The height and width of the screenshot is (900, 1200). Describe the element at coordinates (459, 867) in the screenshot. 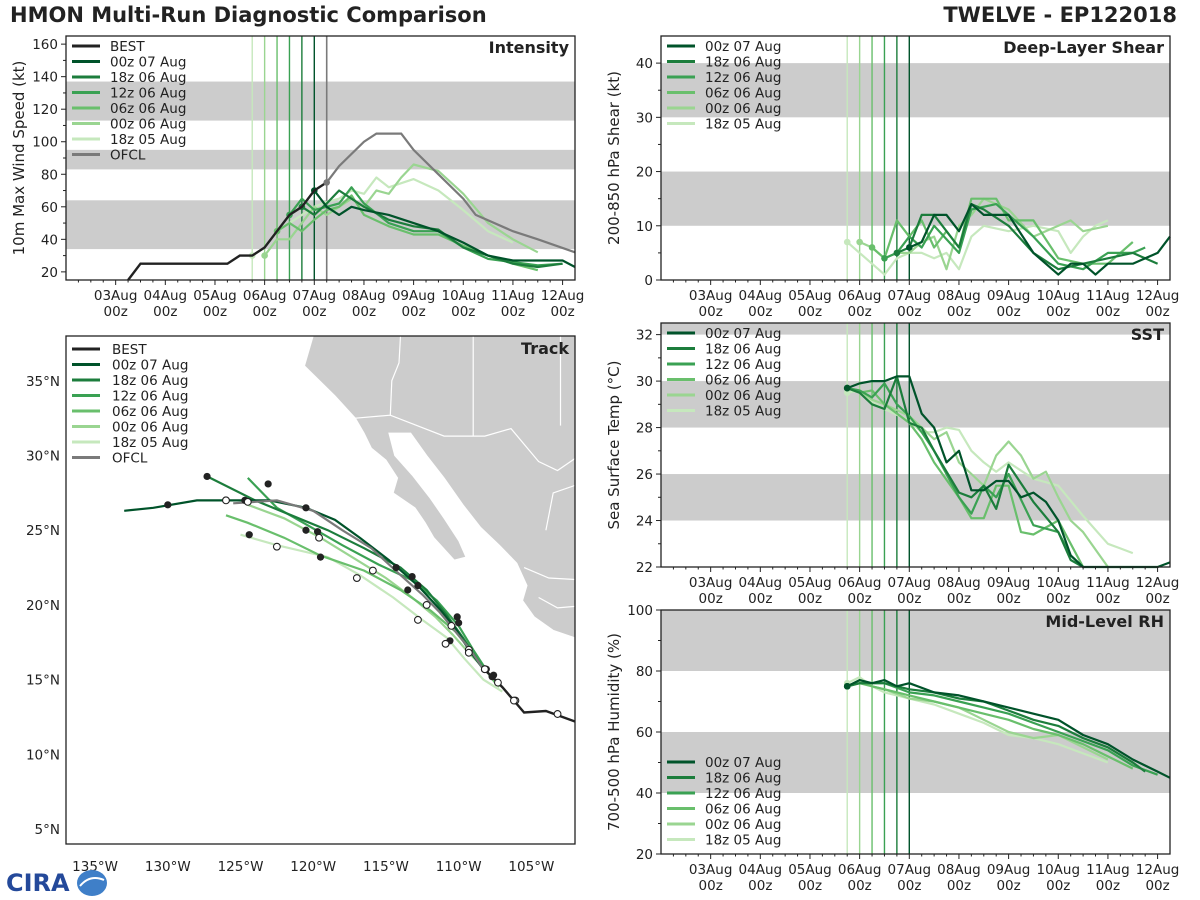

I see `lon-label: 110°W` at that location.